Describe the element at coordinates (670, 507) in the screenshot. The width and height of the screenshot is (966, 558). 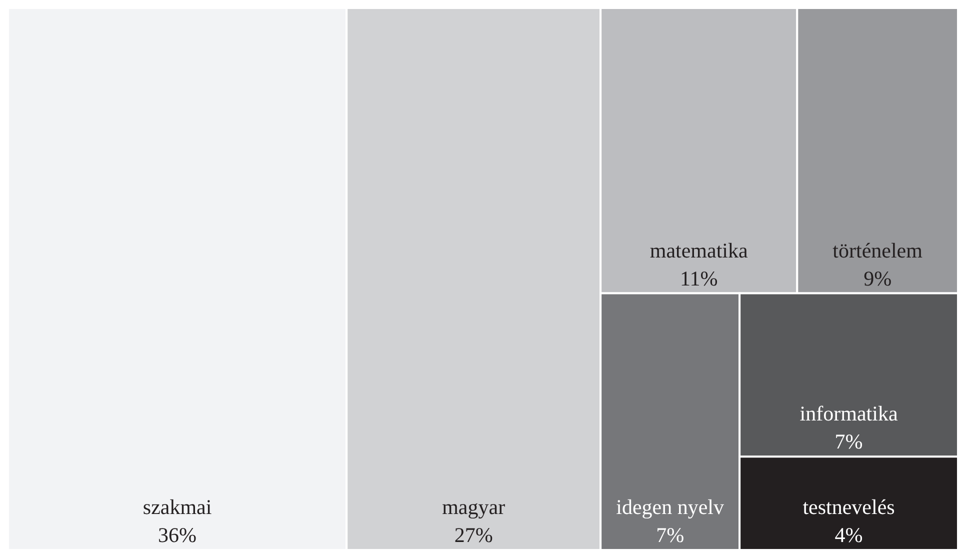
I see `category-label: idegen nyelv` at that location.